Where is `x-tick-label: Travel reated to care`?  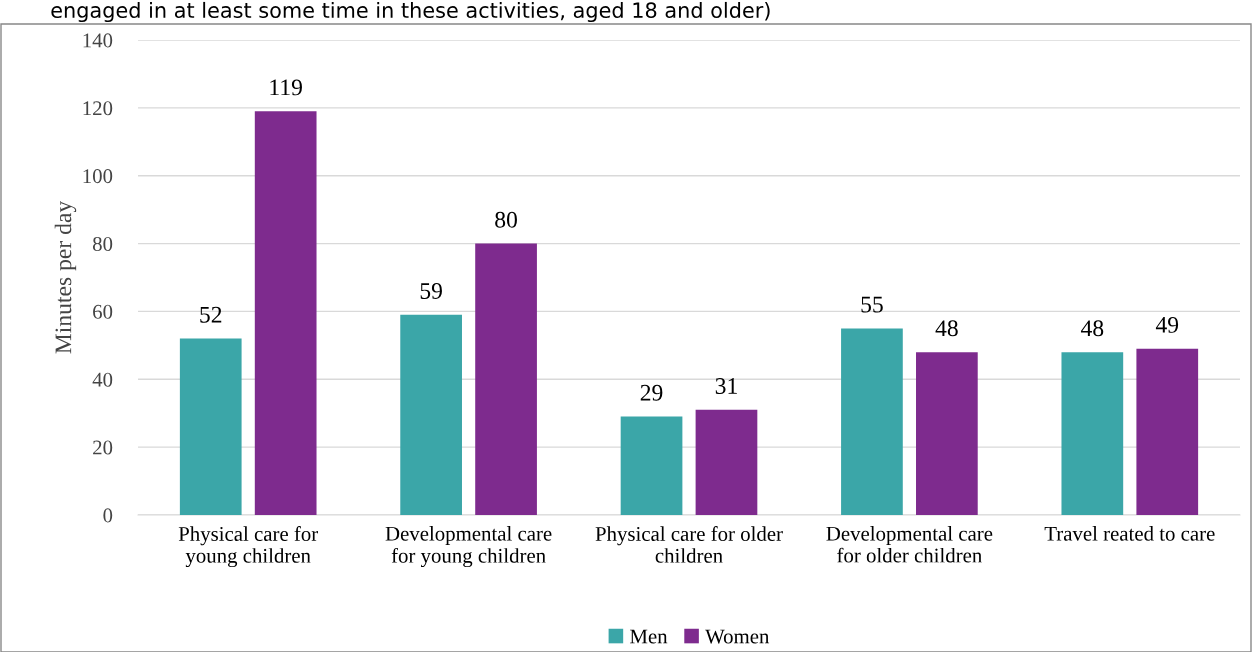
x-tick-label: Travel reated to care is located at coordinates (1129, 533).